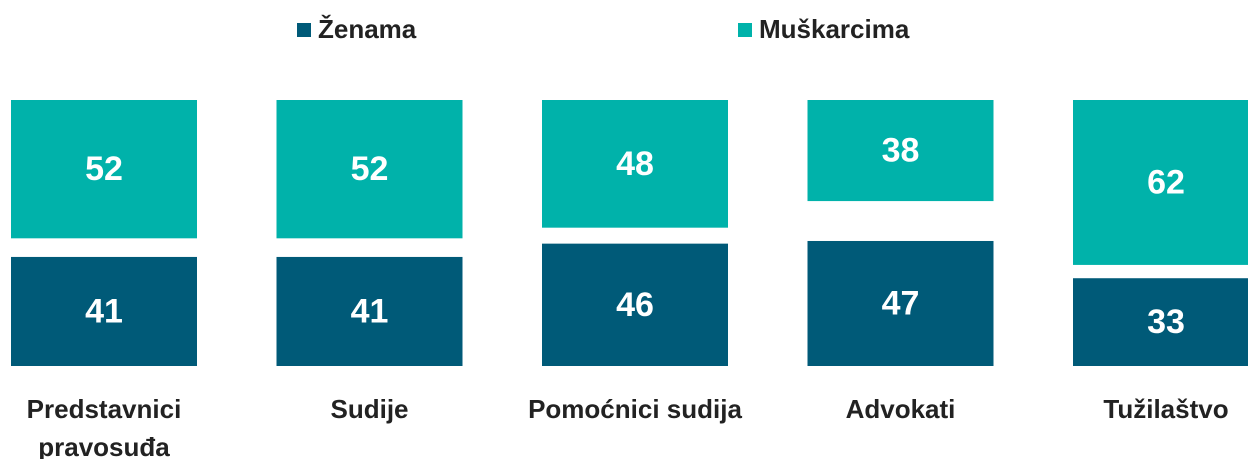 This screenshot has width=1248, height=459. I want to click on x-tick-label: Tužilaštvo, so click(1166, 409).